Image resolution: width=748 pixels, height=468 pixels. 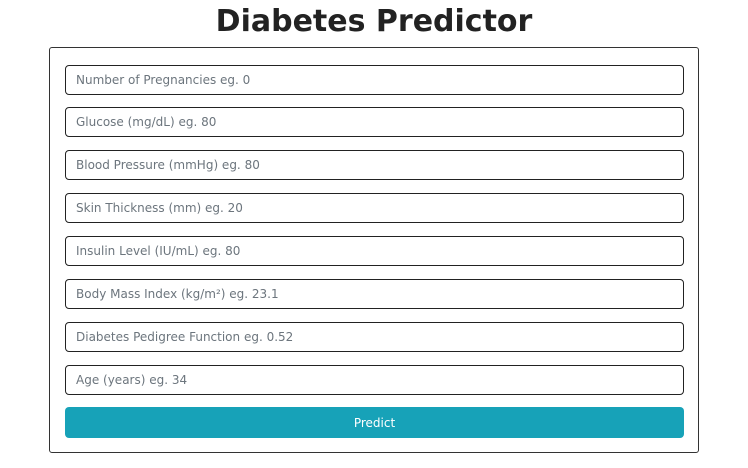 I want to click on insulin-field, so click(x=374, y=251).